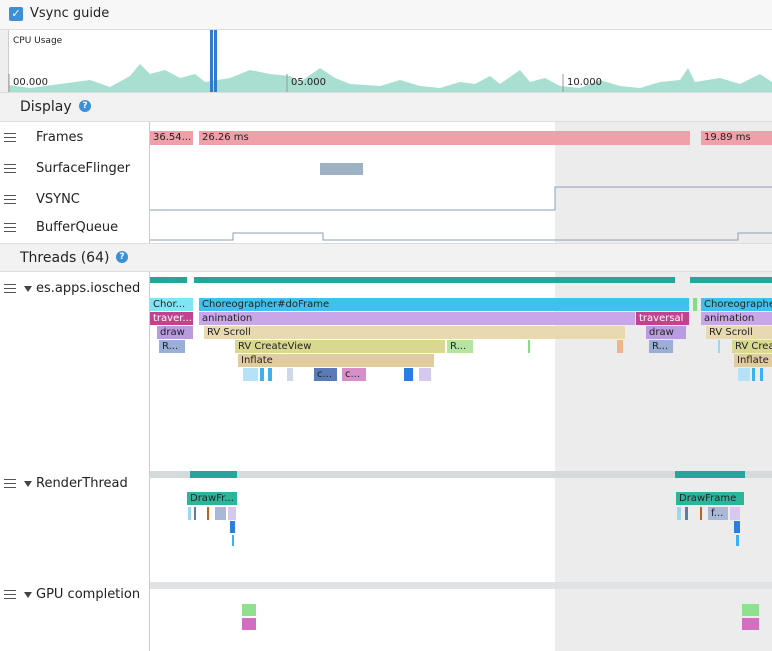  Describe the element at coordinates (390, 78) in the screenshot. I see `cpu-area` at that location.